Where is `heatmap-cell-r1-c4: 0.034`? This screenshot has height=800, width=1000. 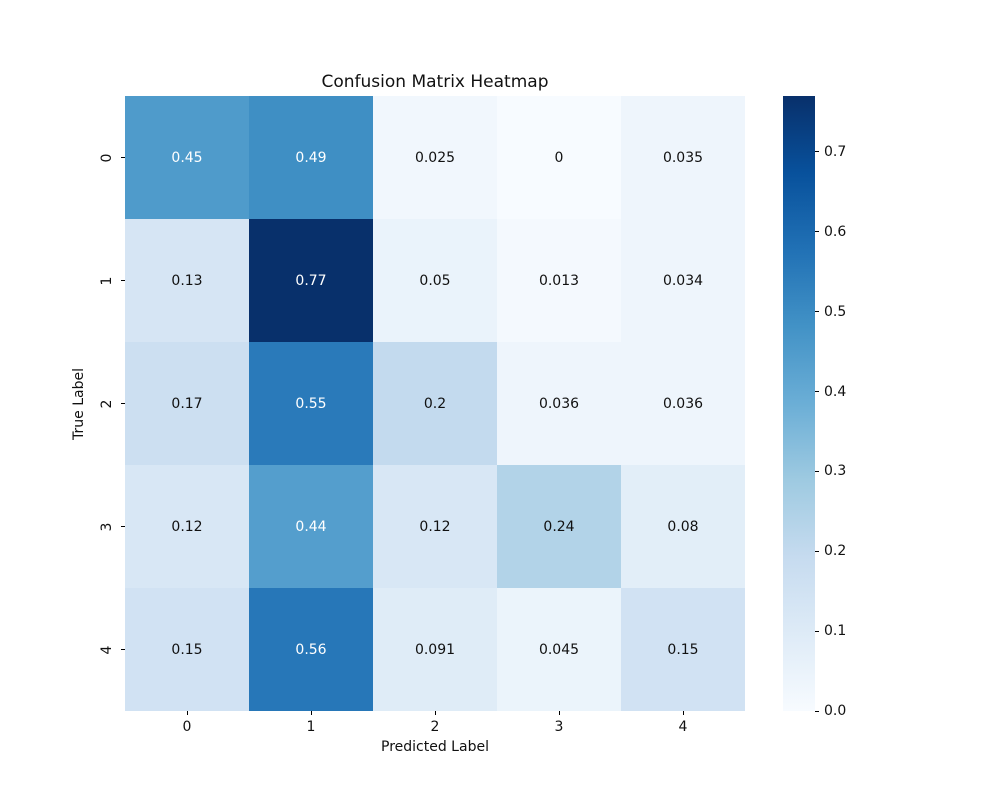
heatmap-cell-r1-c4: 0.034 is located at coordinates (683, 280).